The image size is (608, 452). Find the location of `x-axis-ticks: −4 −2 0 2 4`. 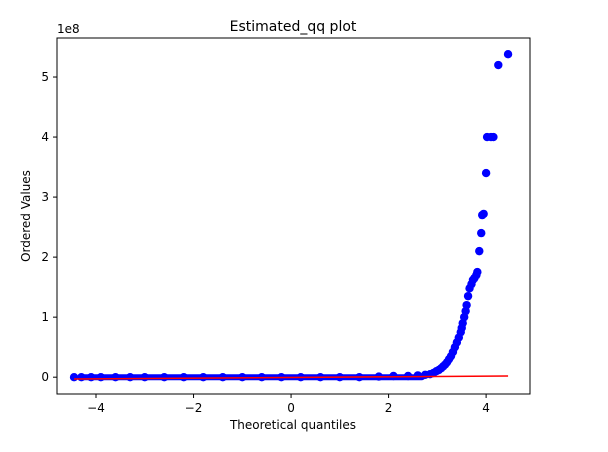

x-axis-ticks: −4 −2 0 2 4 is located at coordinates (288, 404).